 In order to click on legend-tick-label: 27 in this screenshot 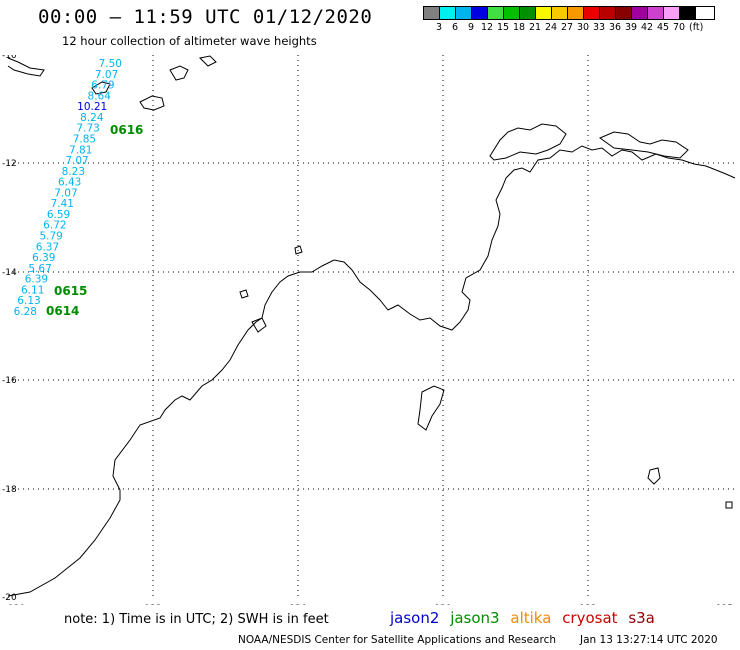, I will do `click(567, 27)`.